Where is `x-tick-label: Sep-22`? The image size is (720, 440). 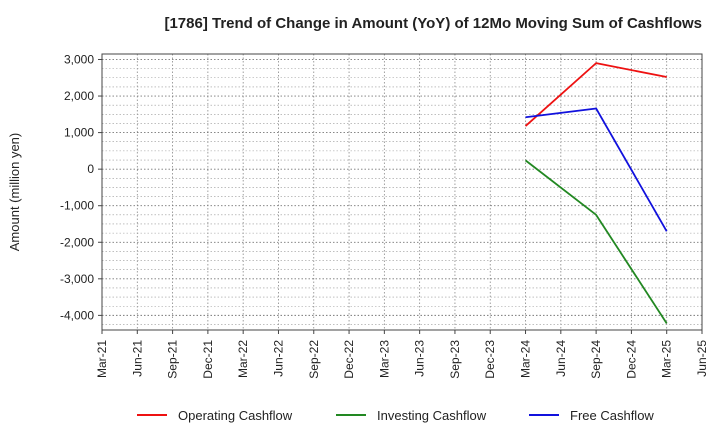
x-tick-label: Sep-22 is located at coordinates (314, 359).